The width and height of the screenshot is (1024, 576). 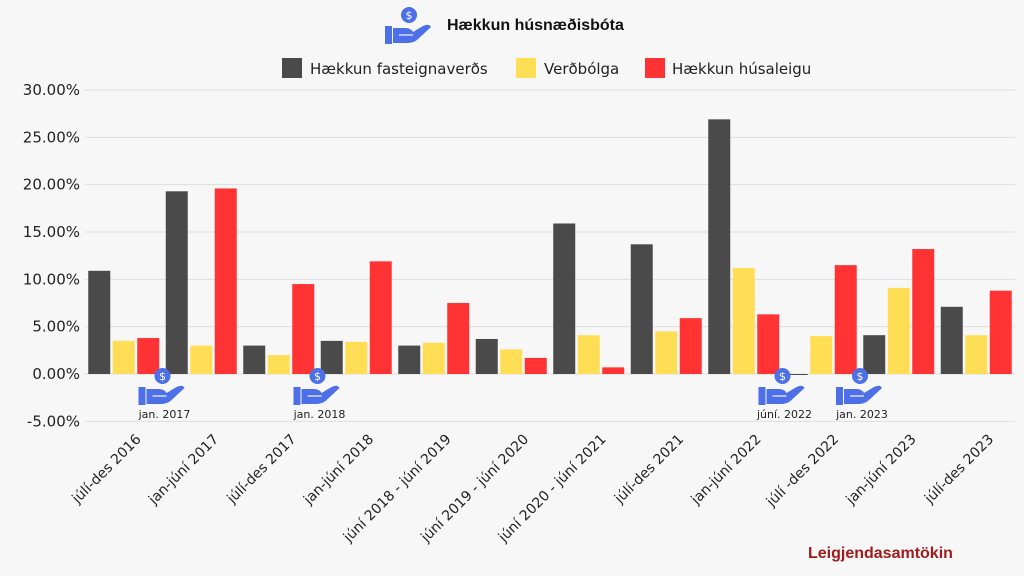 I want to click on y-tick-label: -5.00%, so click(x=53, y=421).